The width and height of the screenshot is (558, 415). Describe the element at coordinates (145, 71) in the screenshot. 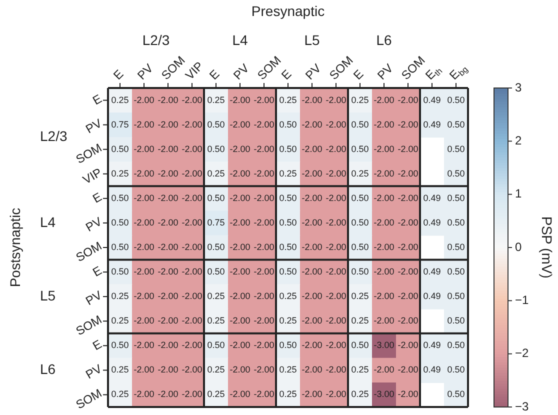

I see `x-tick-label: PV` at that location.